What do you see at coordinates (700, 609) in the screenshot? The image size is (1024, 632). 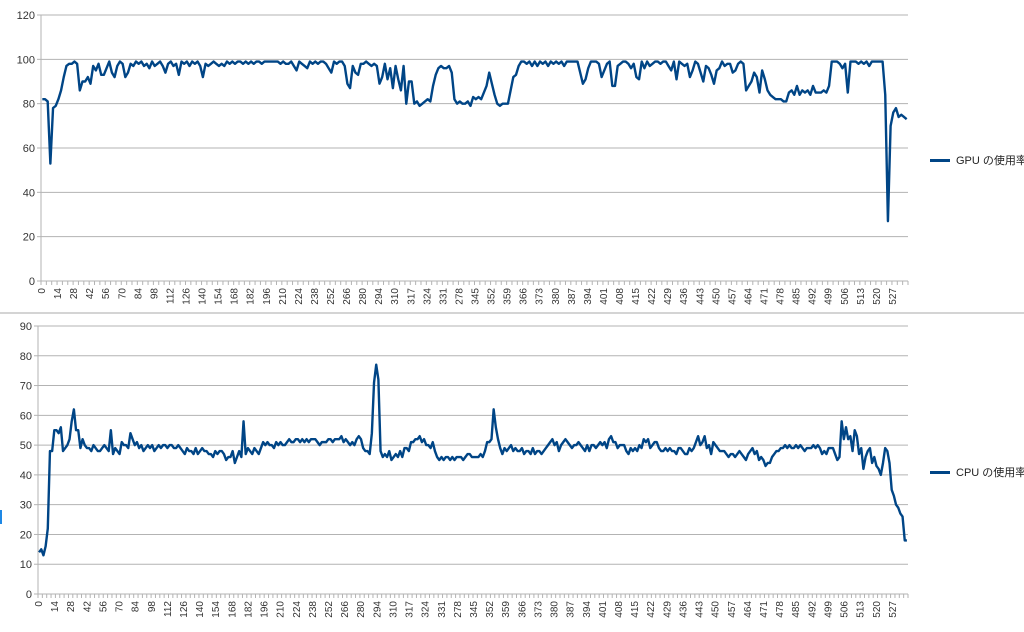 I see `cpu-x-tick-label: 443` at bounding box center [700, 609].